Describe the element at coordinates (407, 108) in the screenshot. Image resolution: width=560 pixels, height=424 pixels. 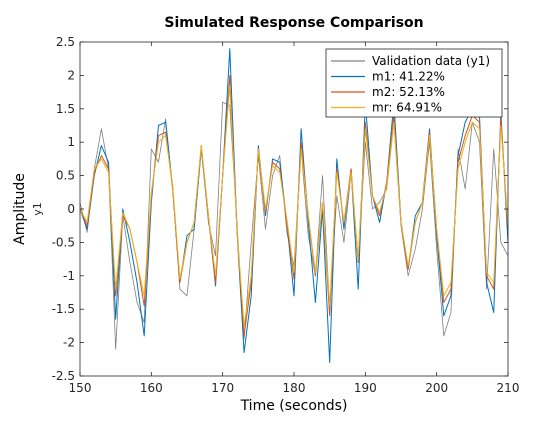
I see `legend-entry-label: mr: 64.91%` at that location.